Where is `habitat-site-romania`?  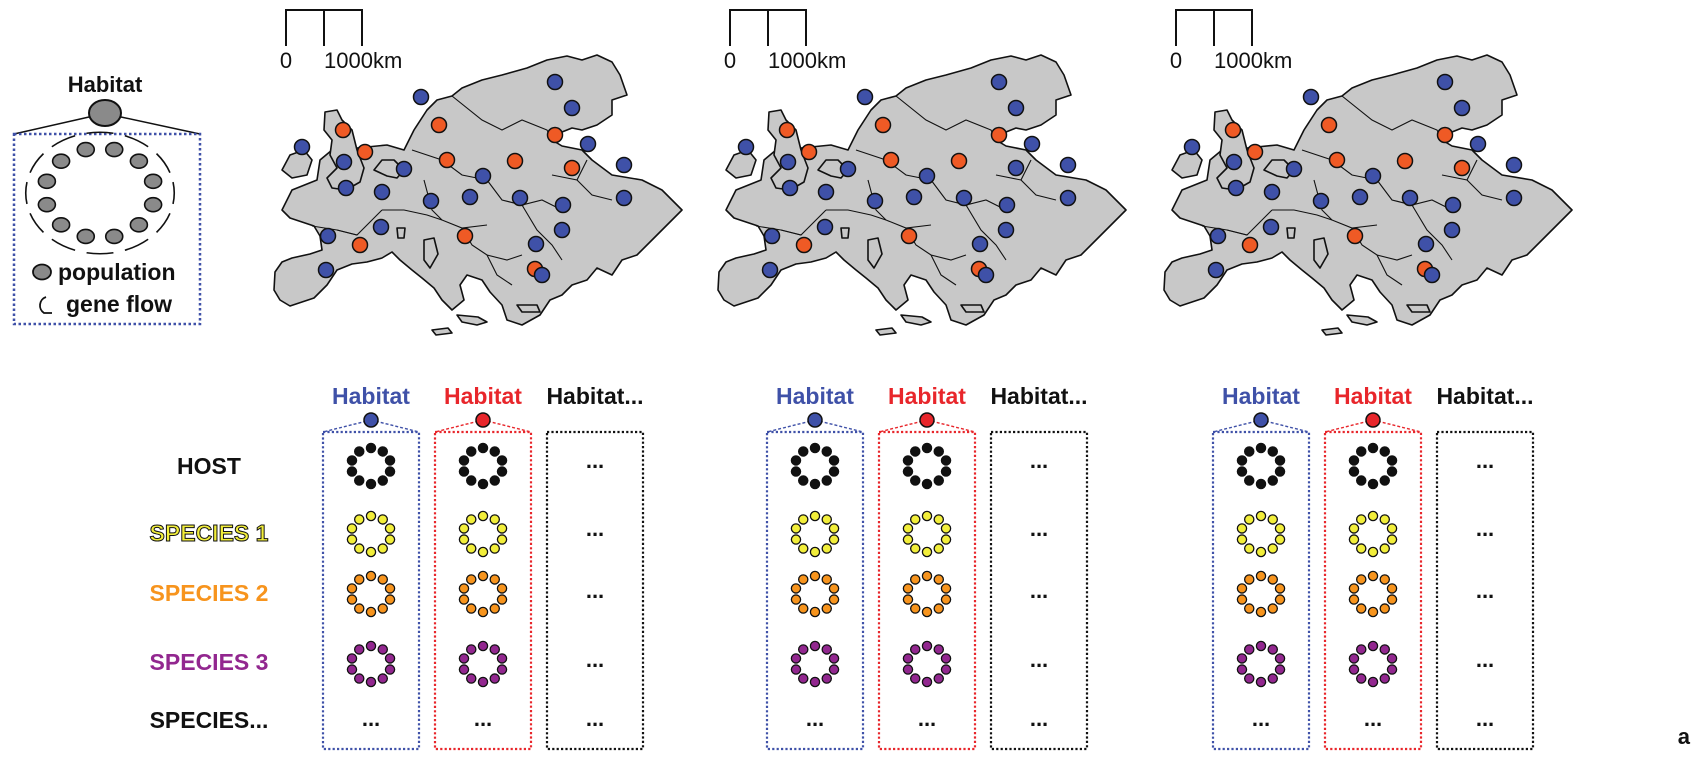 habitat-site-romania is located at coordinates (1007, 205).